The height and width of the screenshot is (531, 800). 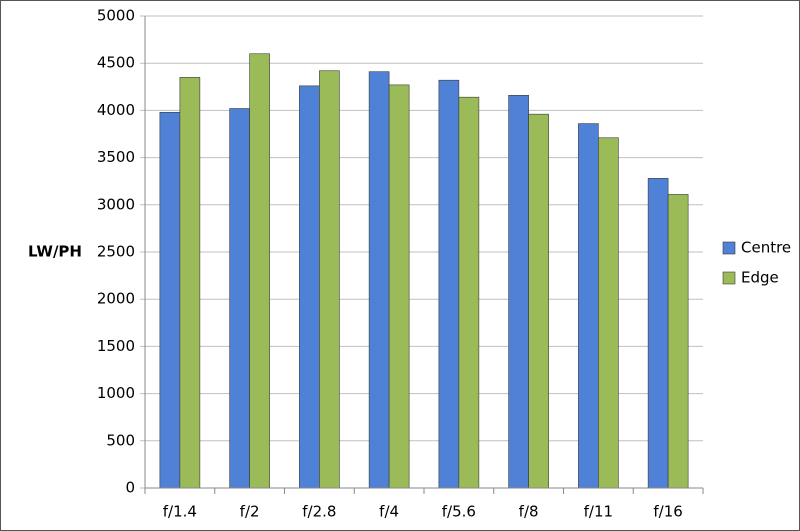 What do you see at coordinates (116, 157) in the screenshot?
I see `y-tick-label: 3500` at bounding box center [116, 157].